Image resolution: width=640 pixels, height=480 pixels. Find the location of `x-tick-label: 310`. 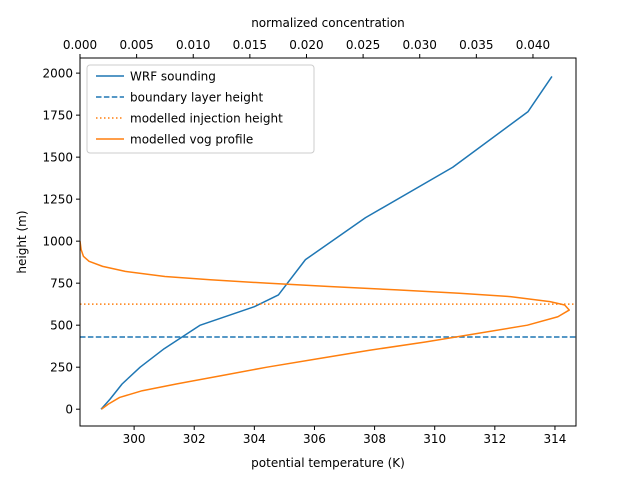

x-tick-label: 310 is located at coordinates (434, 439).